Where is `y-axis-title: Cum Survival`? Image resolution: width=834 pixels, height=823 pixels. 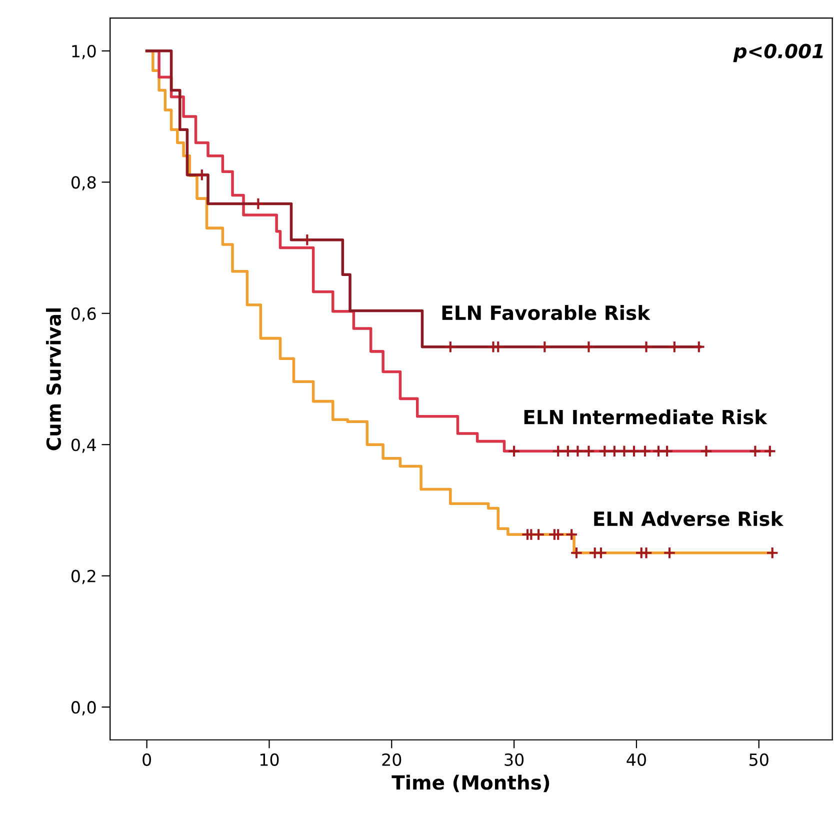 y-axis-title: Cum Survival is located at coordinates (54, 379).